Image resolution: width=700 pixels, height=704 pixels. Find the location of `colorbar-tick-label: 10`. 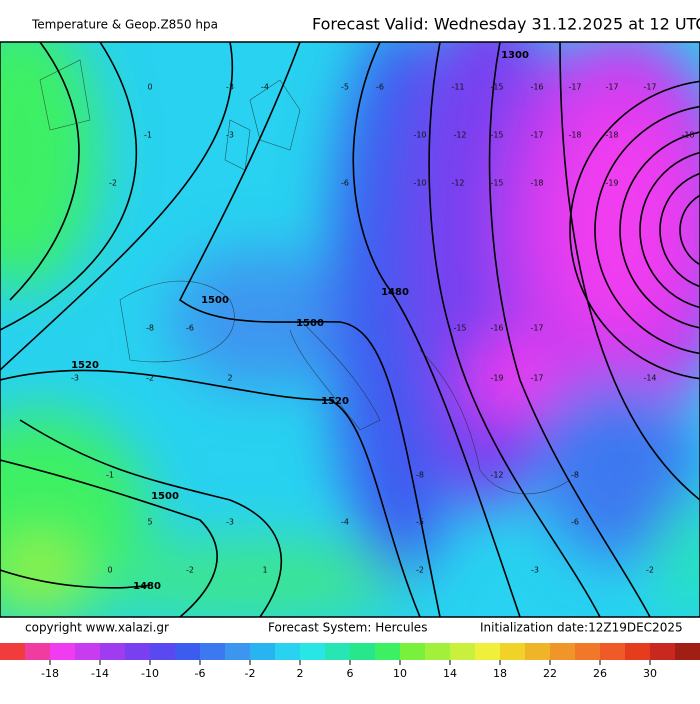

colorbar-tick-label: 10 is located at coordinates (400, 673).